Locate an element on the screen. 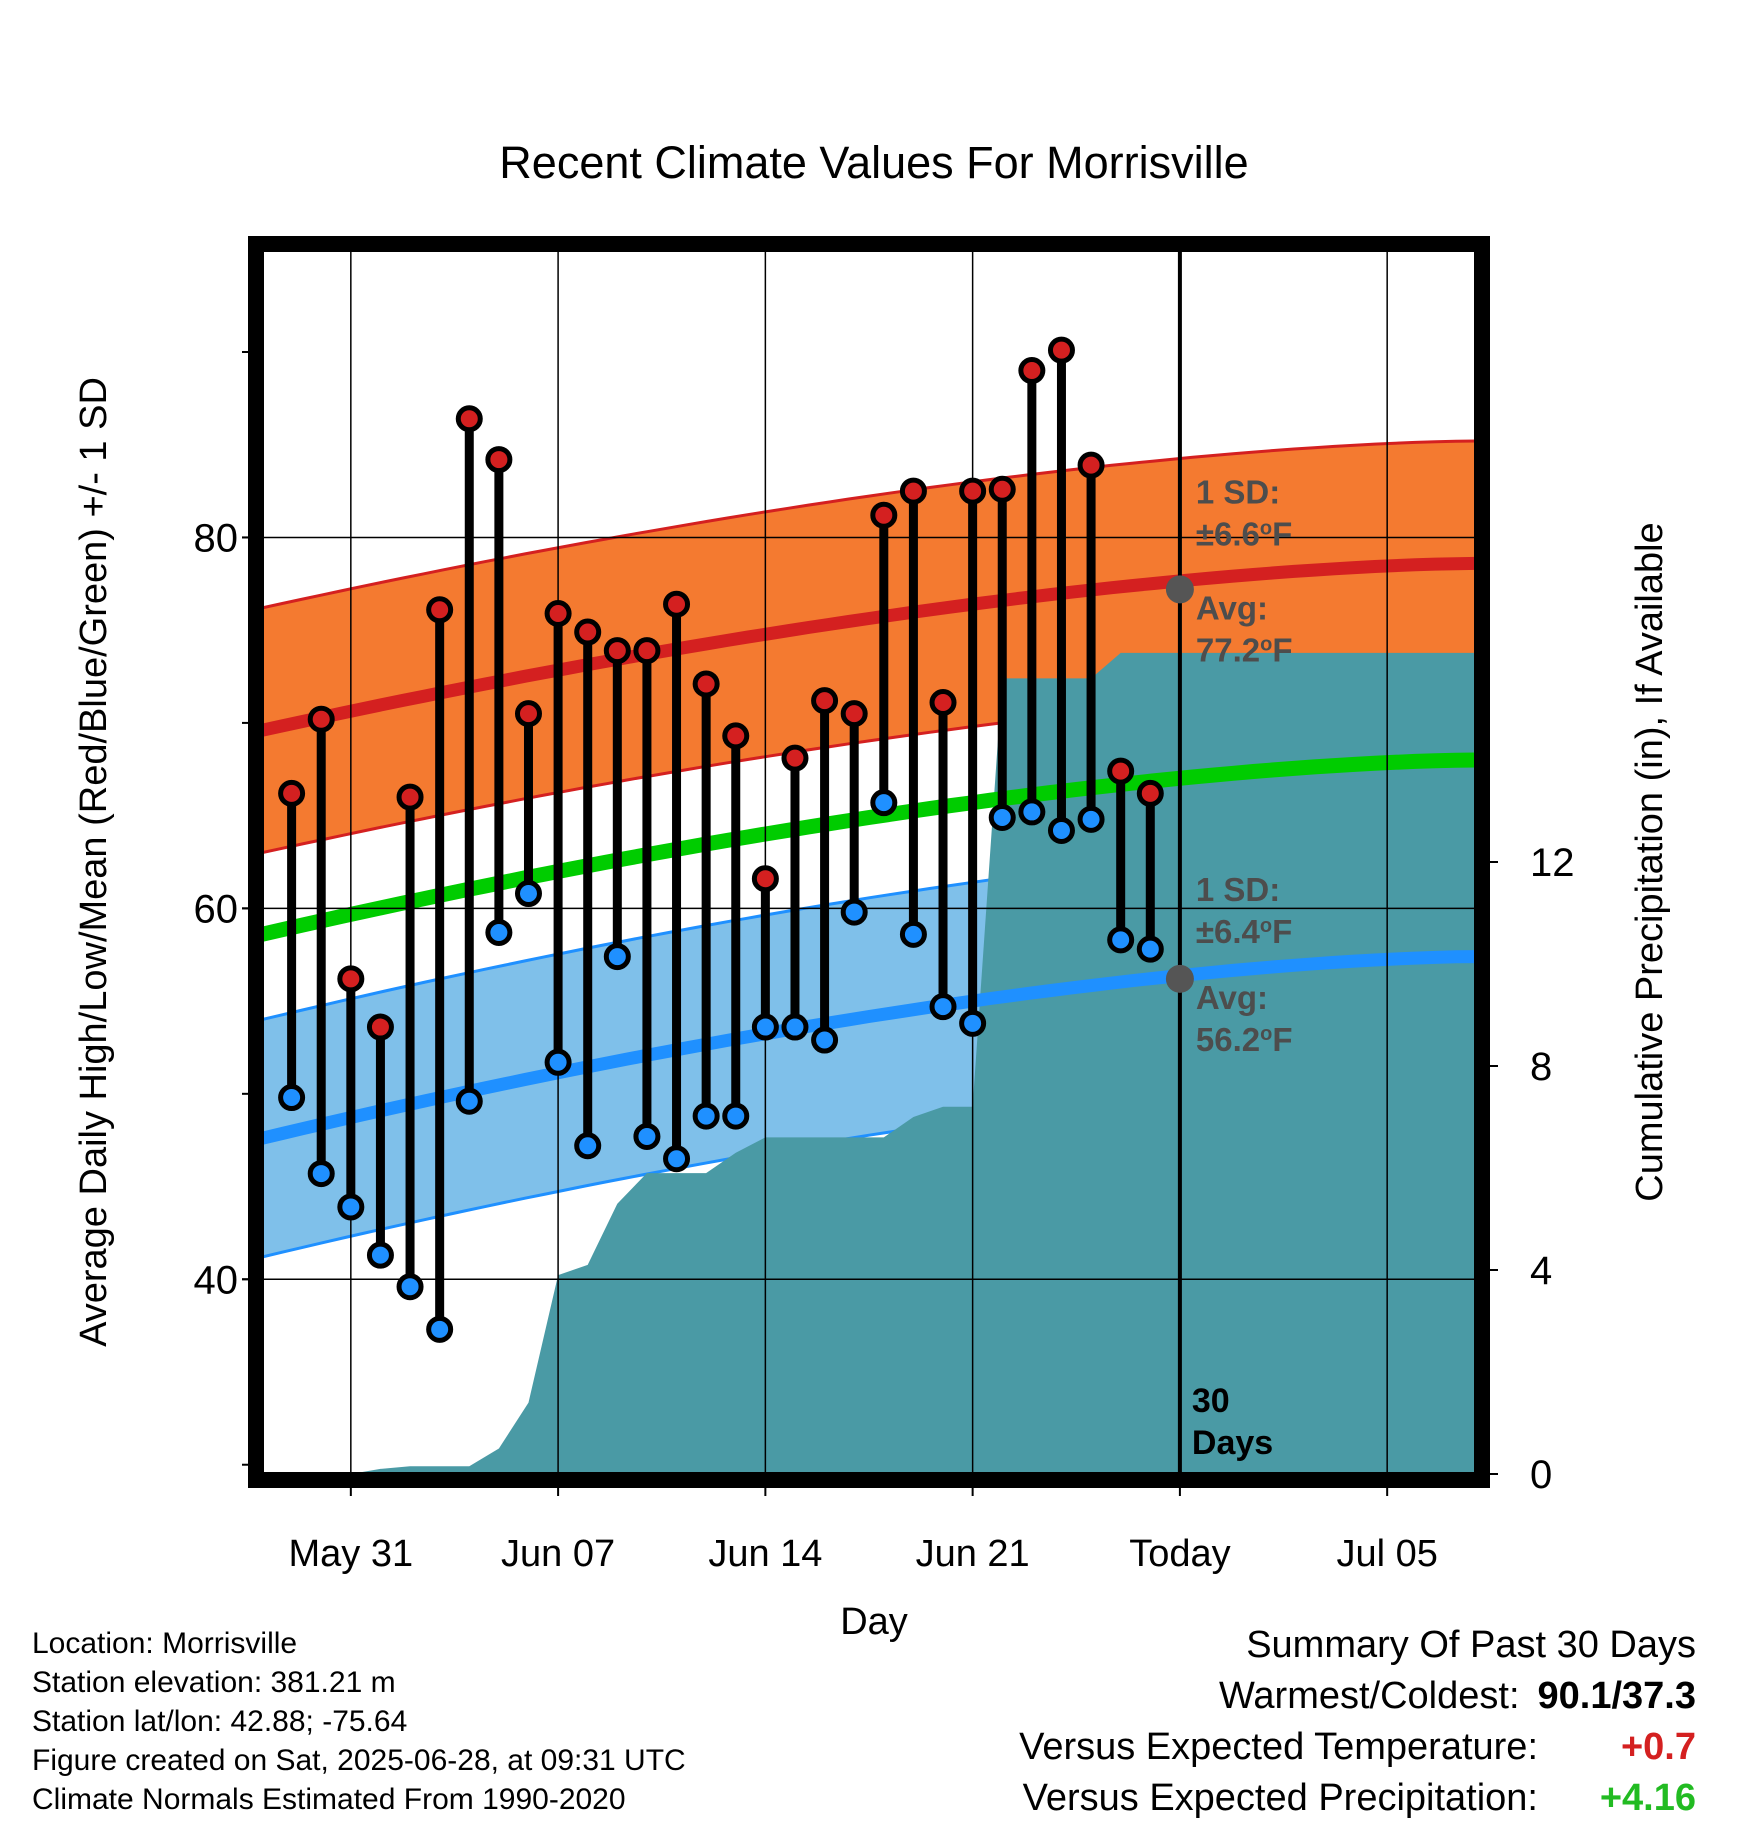 The width and height of the screenshot is (1748, 1828). precip-anomaly-row: Versus Expected Precipitation: +4.16 is located at coordinates (1357, 1798).